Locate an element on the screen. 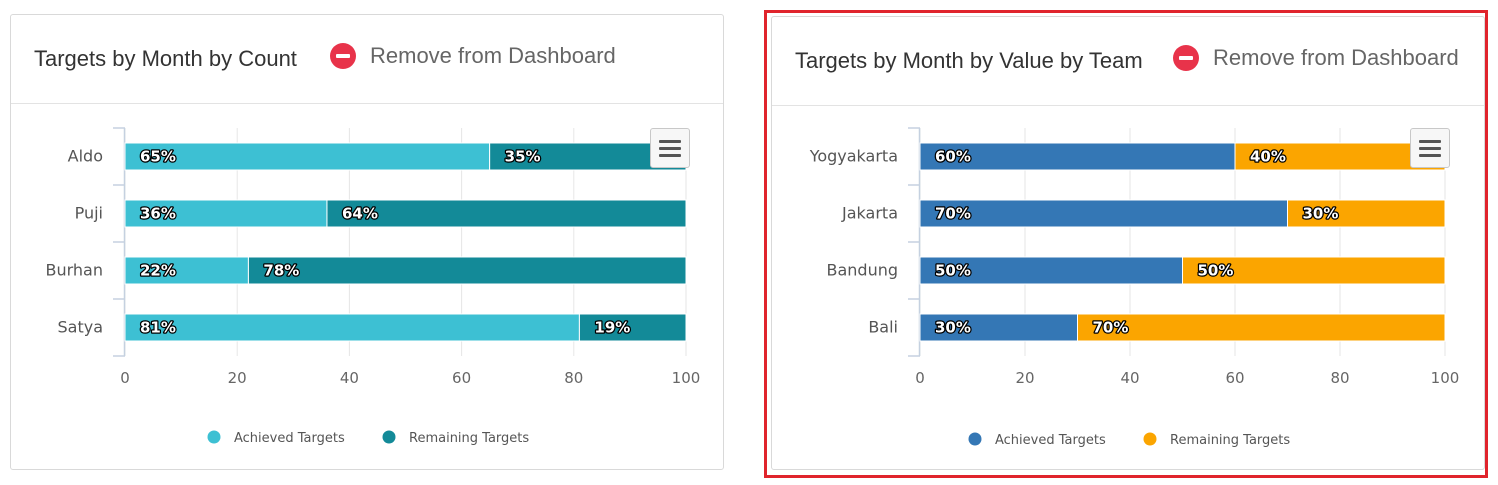 The width and height of the screenshot is (1498, 485). data-label: 40% is located at coordinates (1268, 157).